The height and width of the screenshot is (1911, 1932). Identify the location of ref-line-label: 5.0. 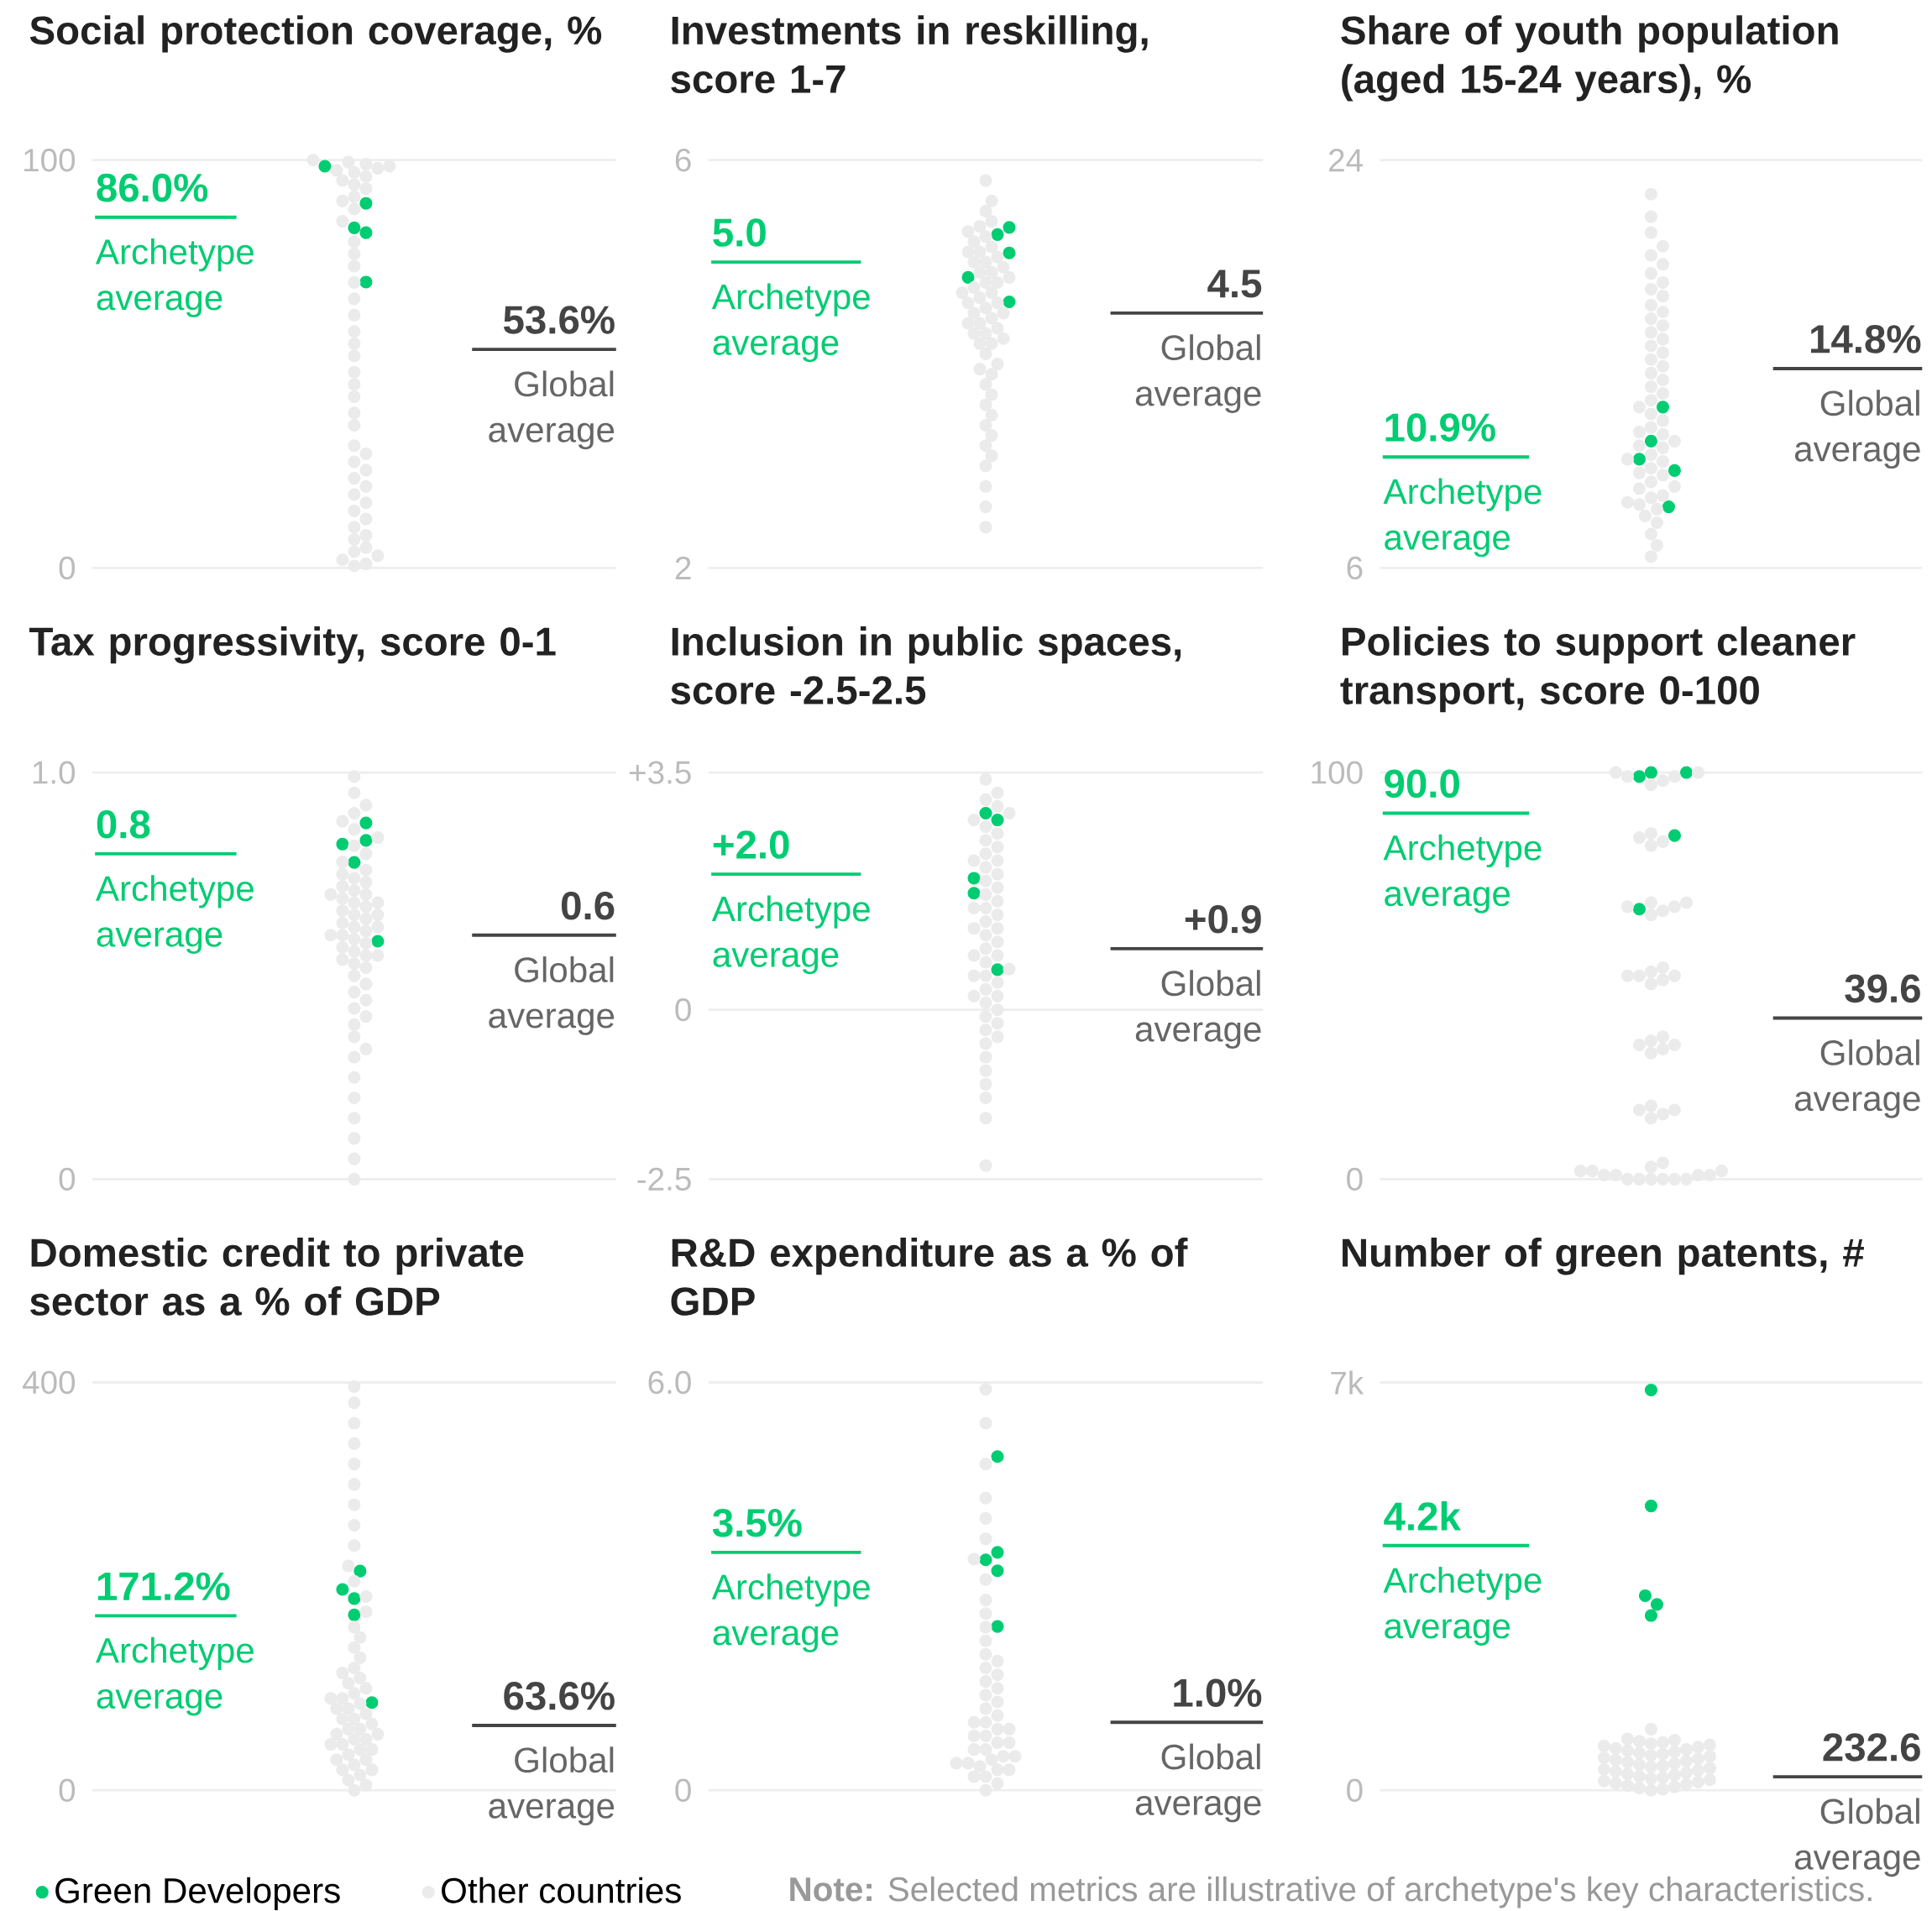
(739, 232).